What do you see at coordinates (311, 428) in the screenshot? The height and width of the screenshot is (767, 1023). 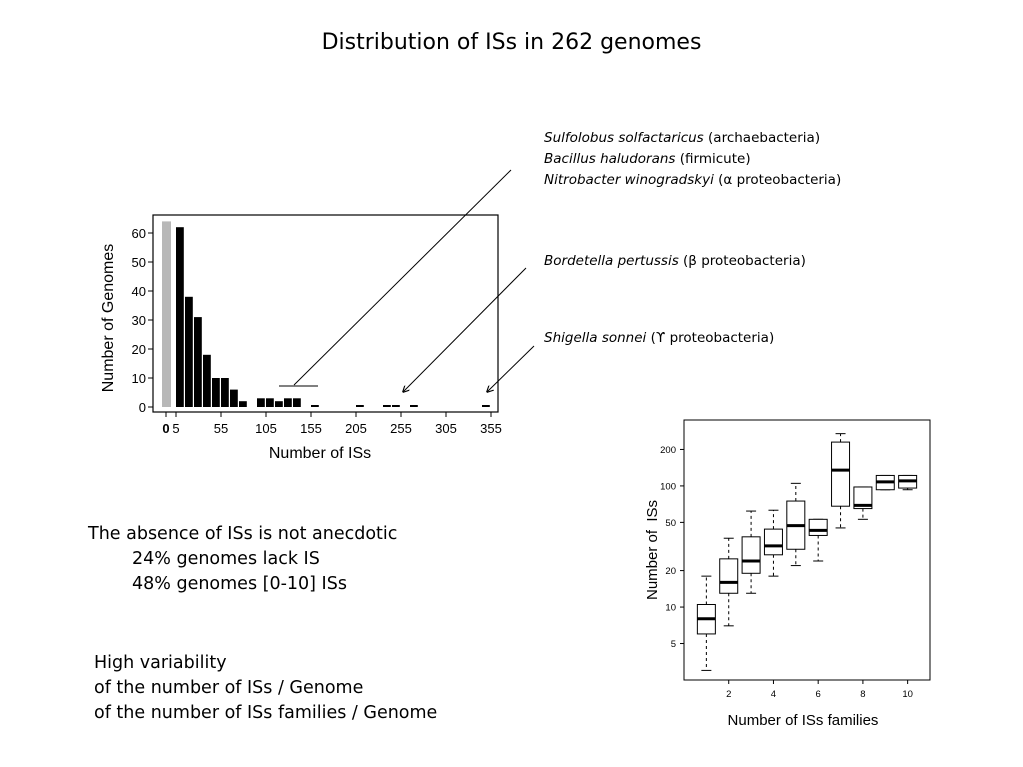 I see `x-tick-label: 155` at bounding box center [311, 428].